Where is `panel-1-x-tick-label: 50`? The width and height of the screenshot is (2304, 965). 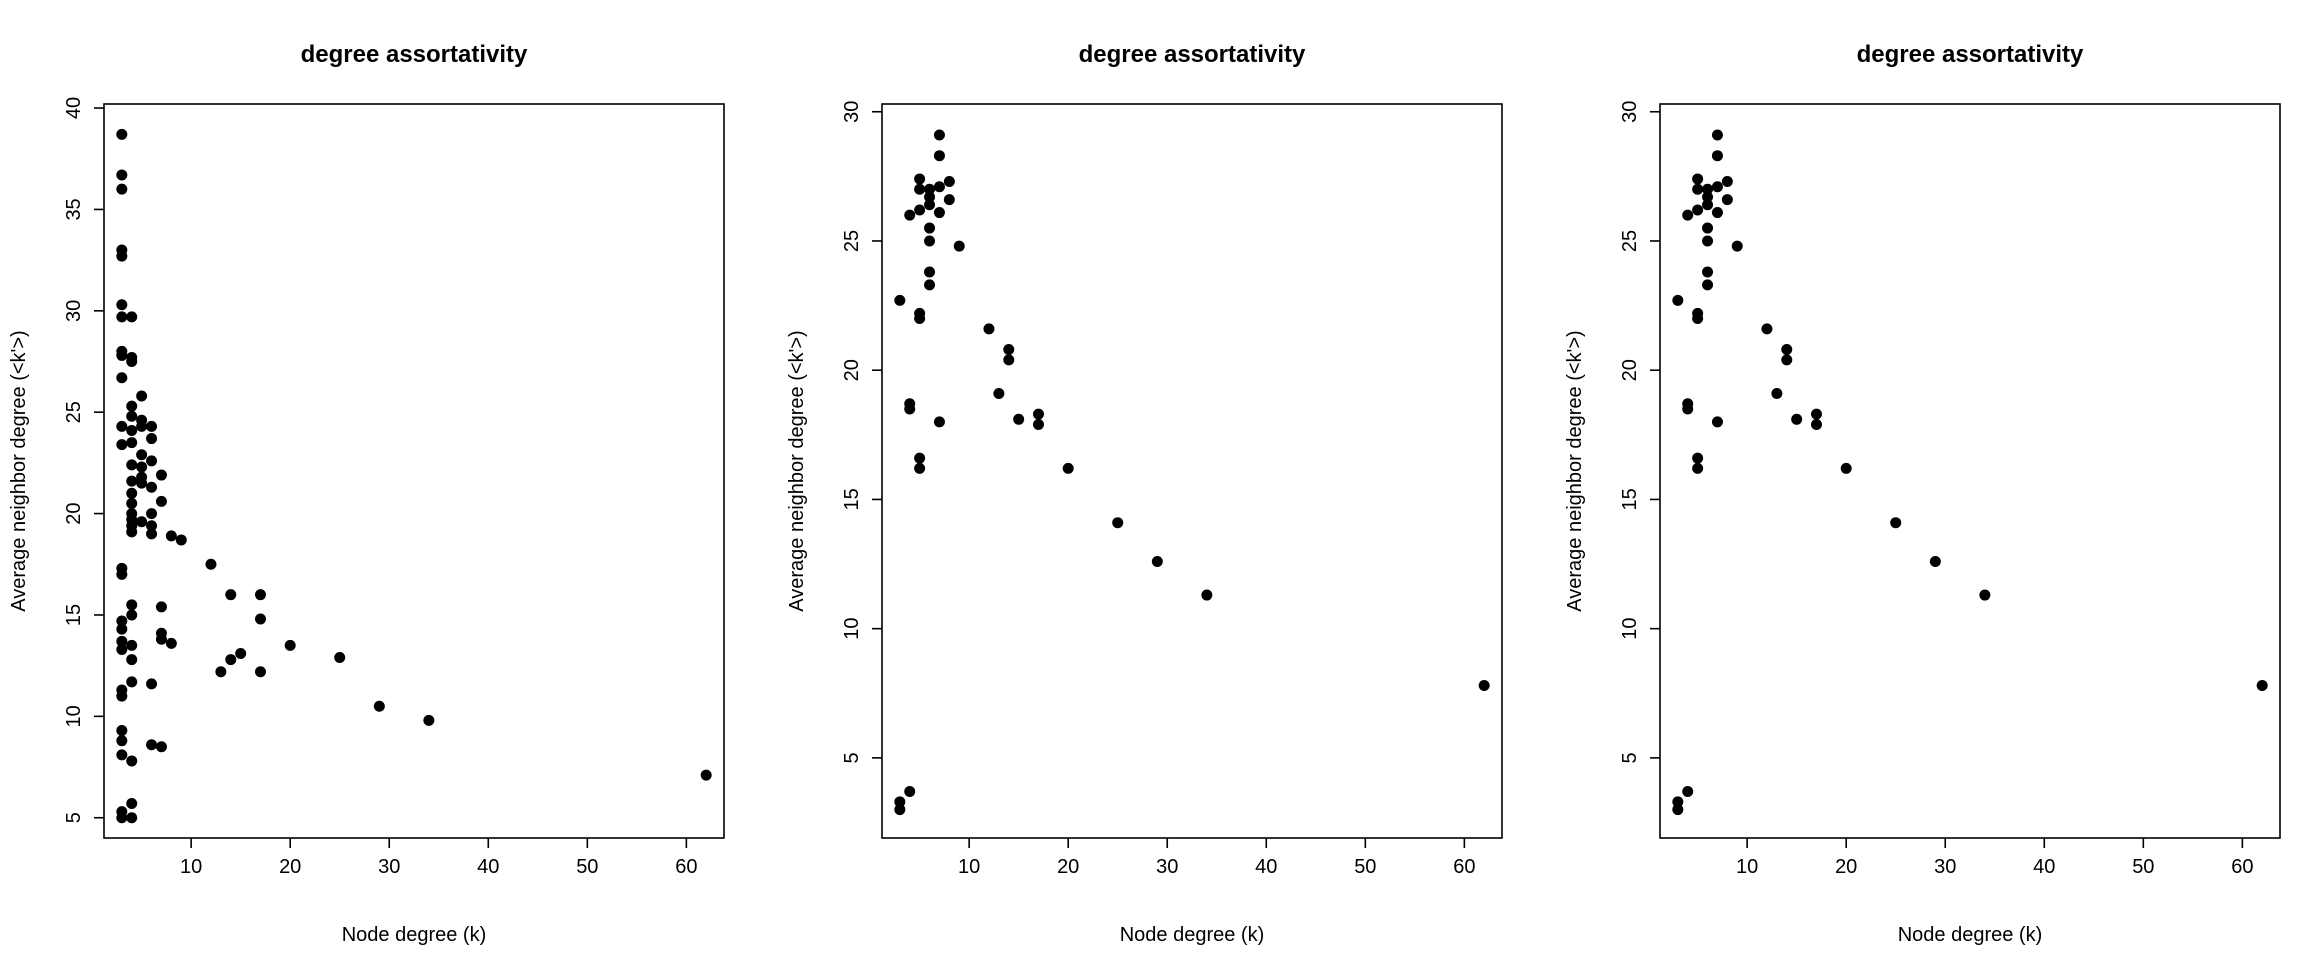
panel-1-x-tick-label: 50 is located at coordinates (587, 867).